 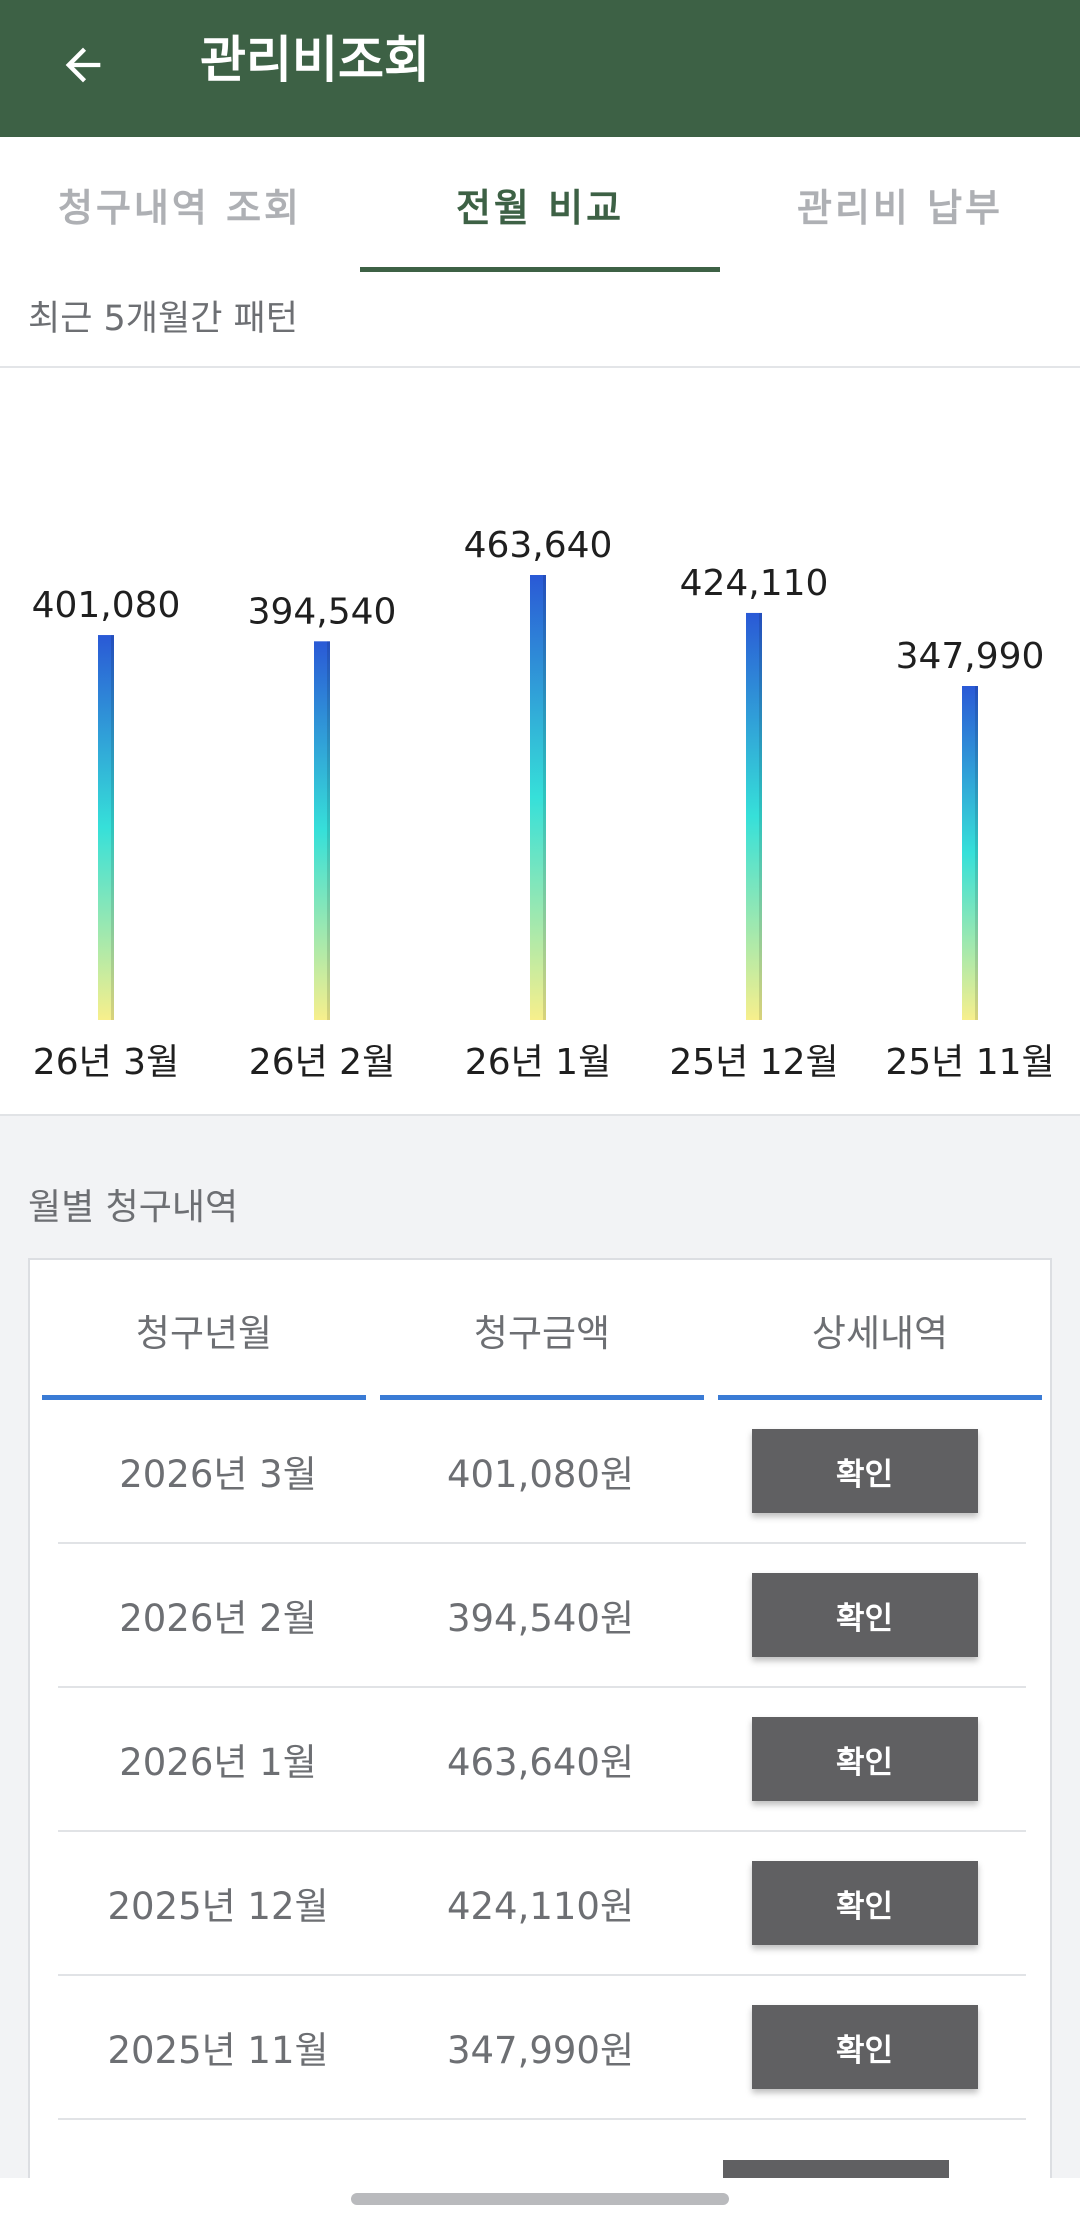 What do you see at coordinates (970, 656) in the screenshot?
I see `value-label-4: 347,990` at bounding box center [970, 656].